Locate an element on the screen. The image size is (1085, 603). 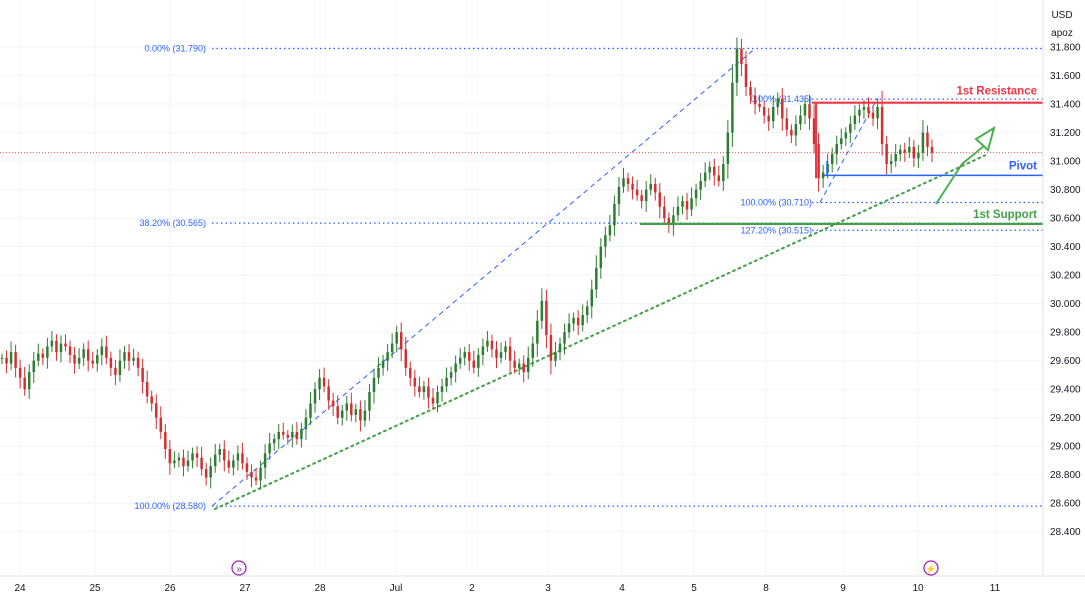
time-tick-label: 2 is located at coordinates (472, 588).